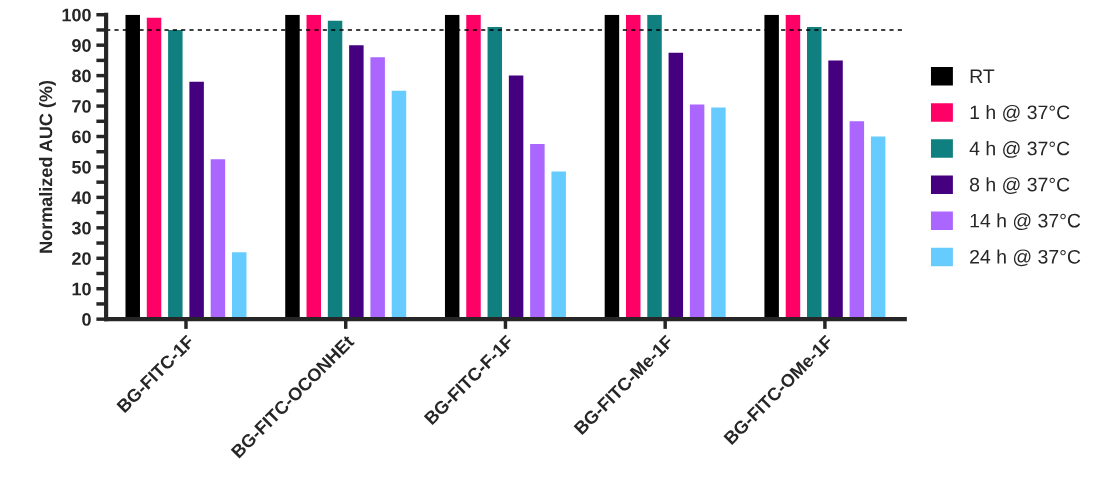  I want to click on y-tick-label: 20, so click(81, 258).